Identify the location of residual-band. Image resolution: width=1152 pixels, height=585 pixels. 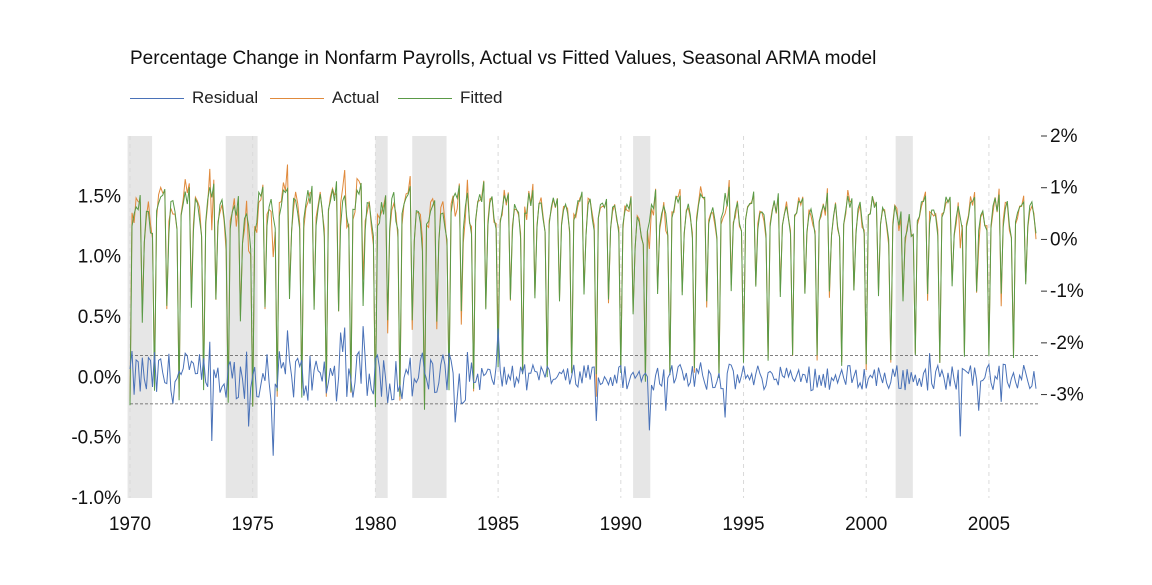
(584, 380).